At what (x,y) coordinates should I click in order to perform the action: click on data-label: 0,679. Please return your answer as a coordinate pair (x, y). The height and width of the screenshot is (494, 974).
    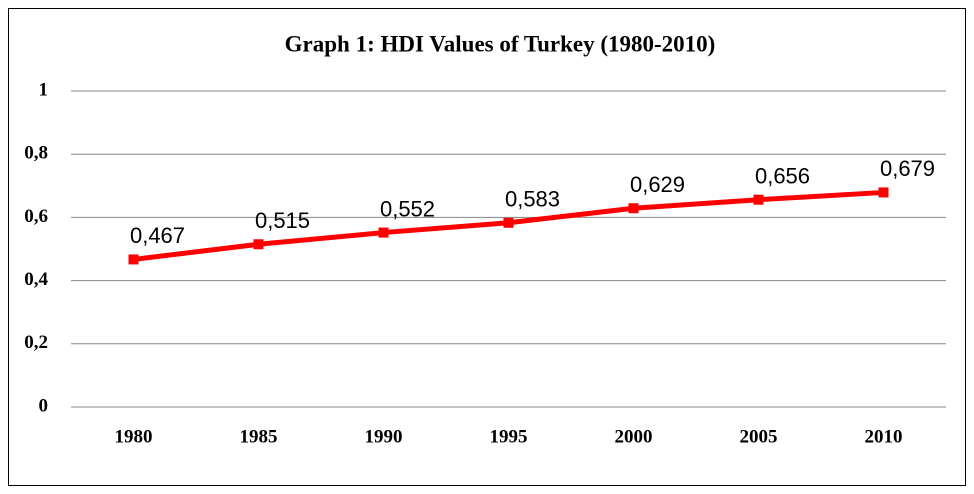
    Looking at the image, I should click on (907, 168).